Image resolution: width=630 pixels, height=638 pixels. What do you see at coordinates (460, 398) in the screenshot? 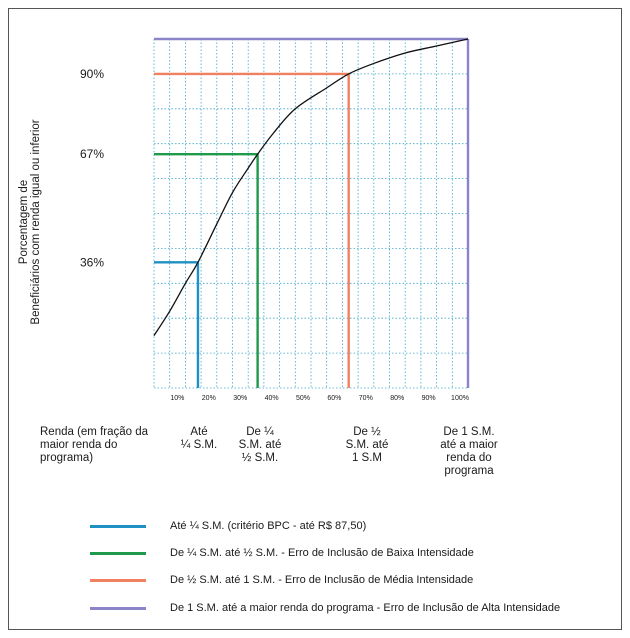
I see `x-tick-label: 100%` at bounding box center [460, 398].